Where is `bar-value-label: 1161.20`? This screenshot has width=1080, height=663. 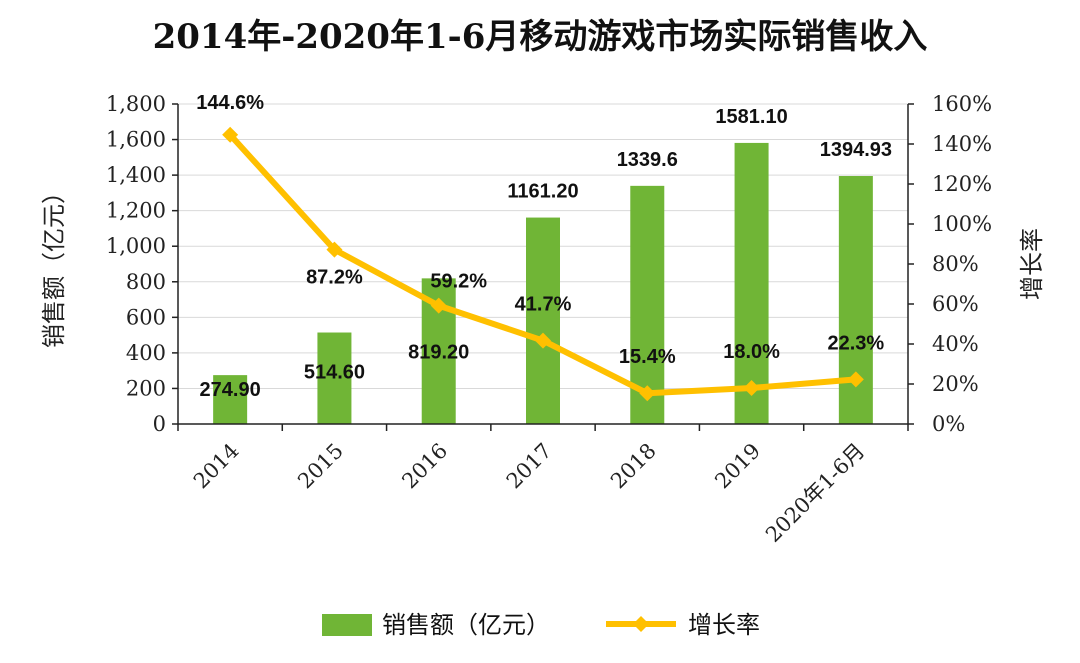 bar-value-label: 1161.20 is located at coordinates (542, 192).